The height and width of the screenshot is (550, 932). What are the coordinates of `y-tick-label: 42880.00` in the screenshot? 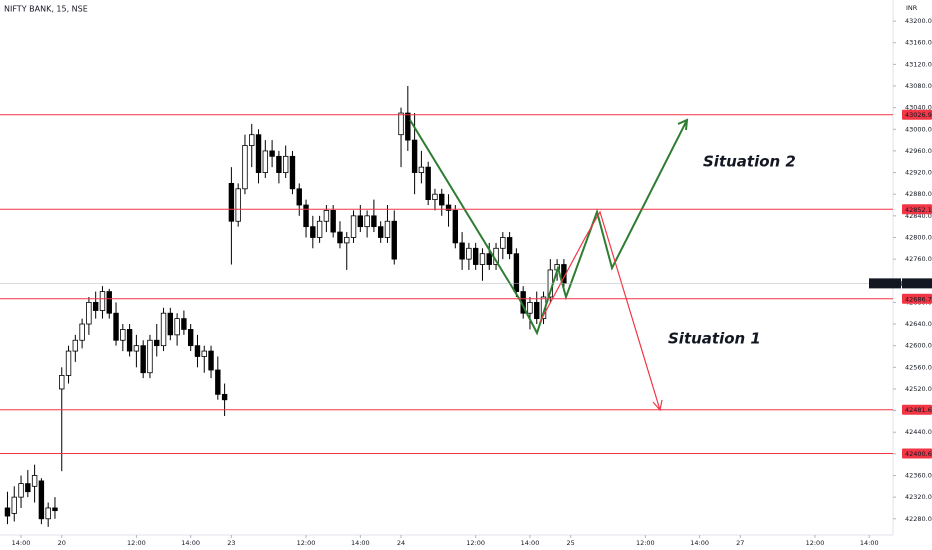 It's located at (918, 194).